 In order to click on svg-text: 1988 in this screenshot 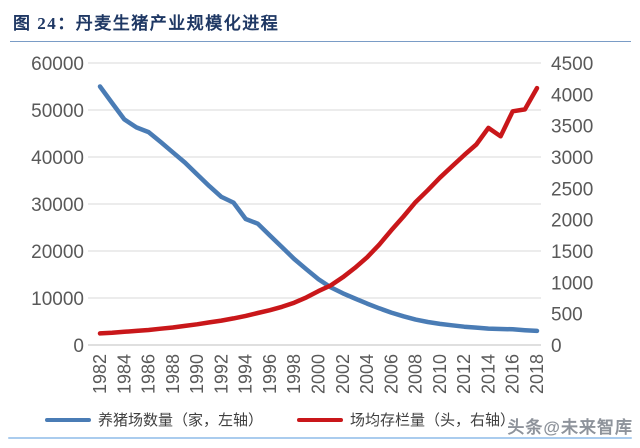, I will do `click(173, 374)`.